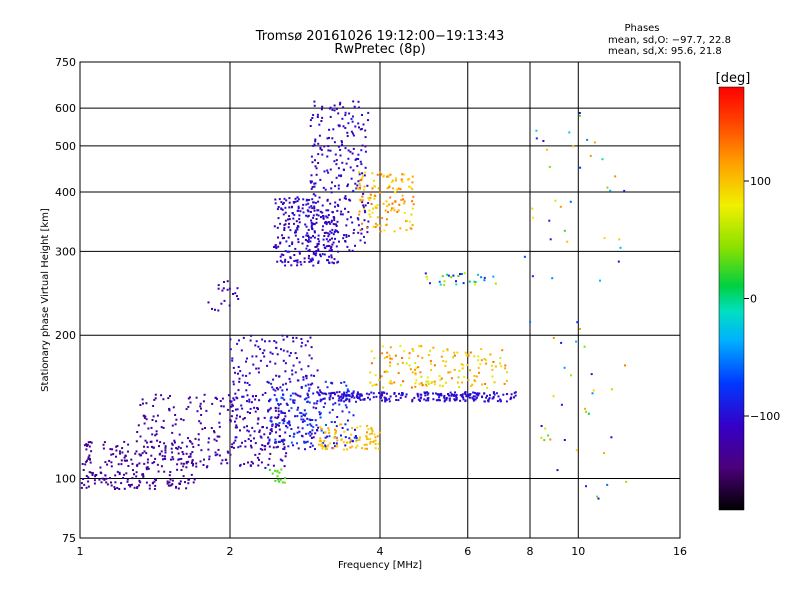 The width and height of the screenshot is (800, 600). What do you see at coordinates (65, 335) in the screenshot?
I see `y-tick-label: 200` at bounding box center [65, 335].